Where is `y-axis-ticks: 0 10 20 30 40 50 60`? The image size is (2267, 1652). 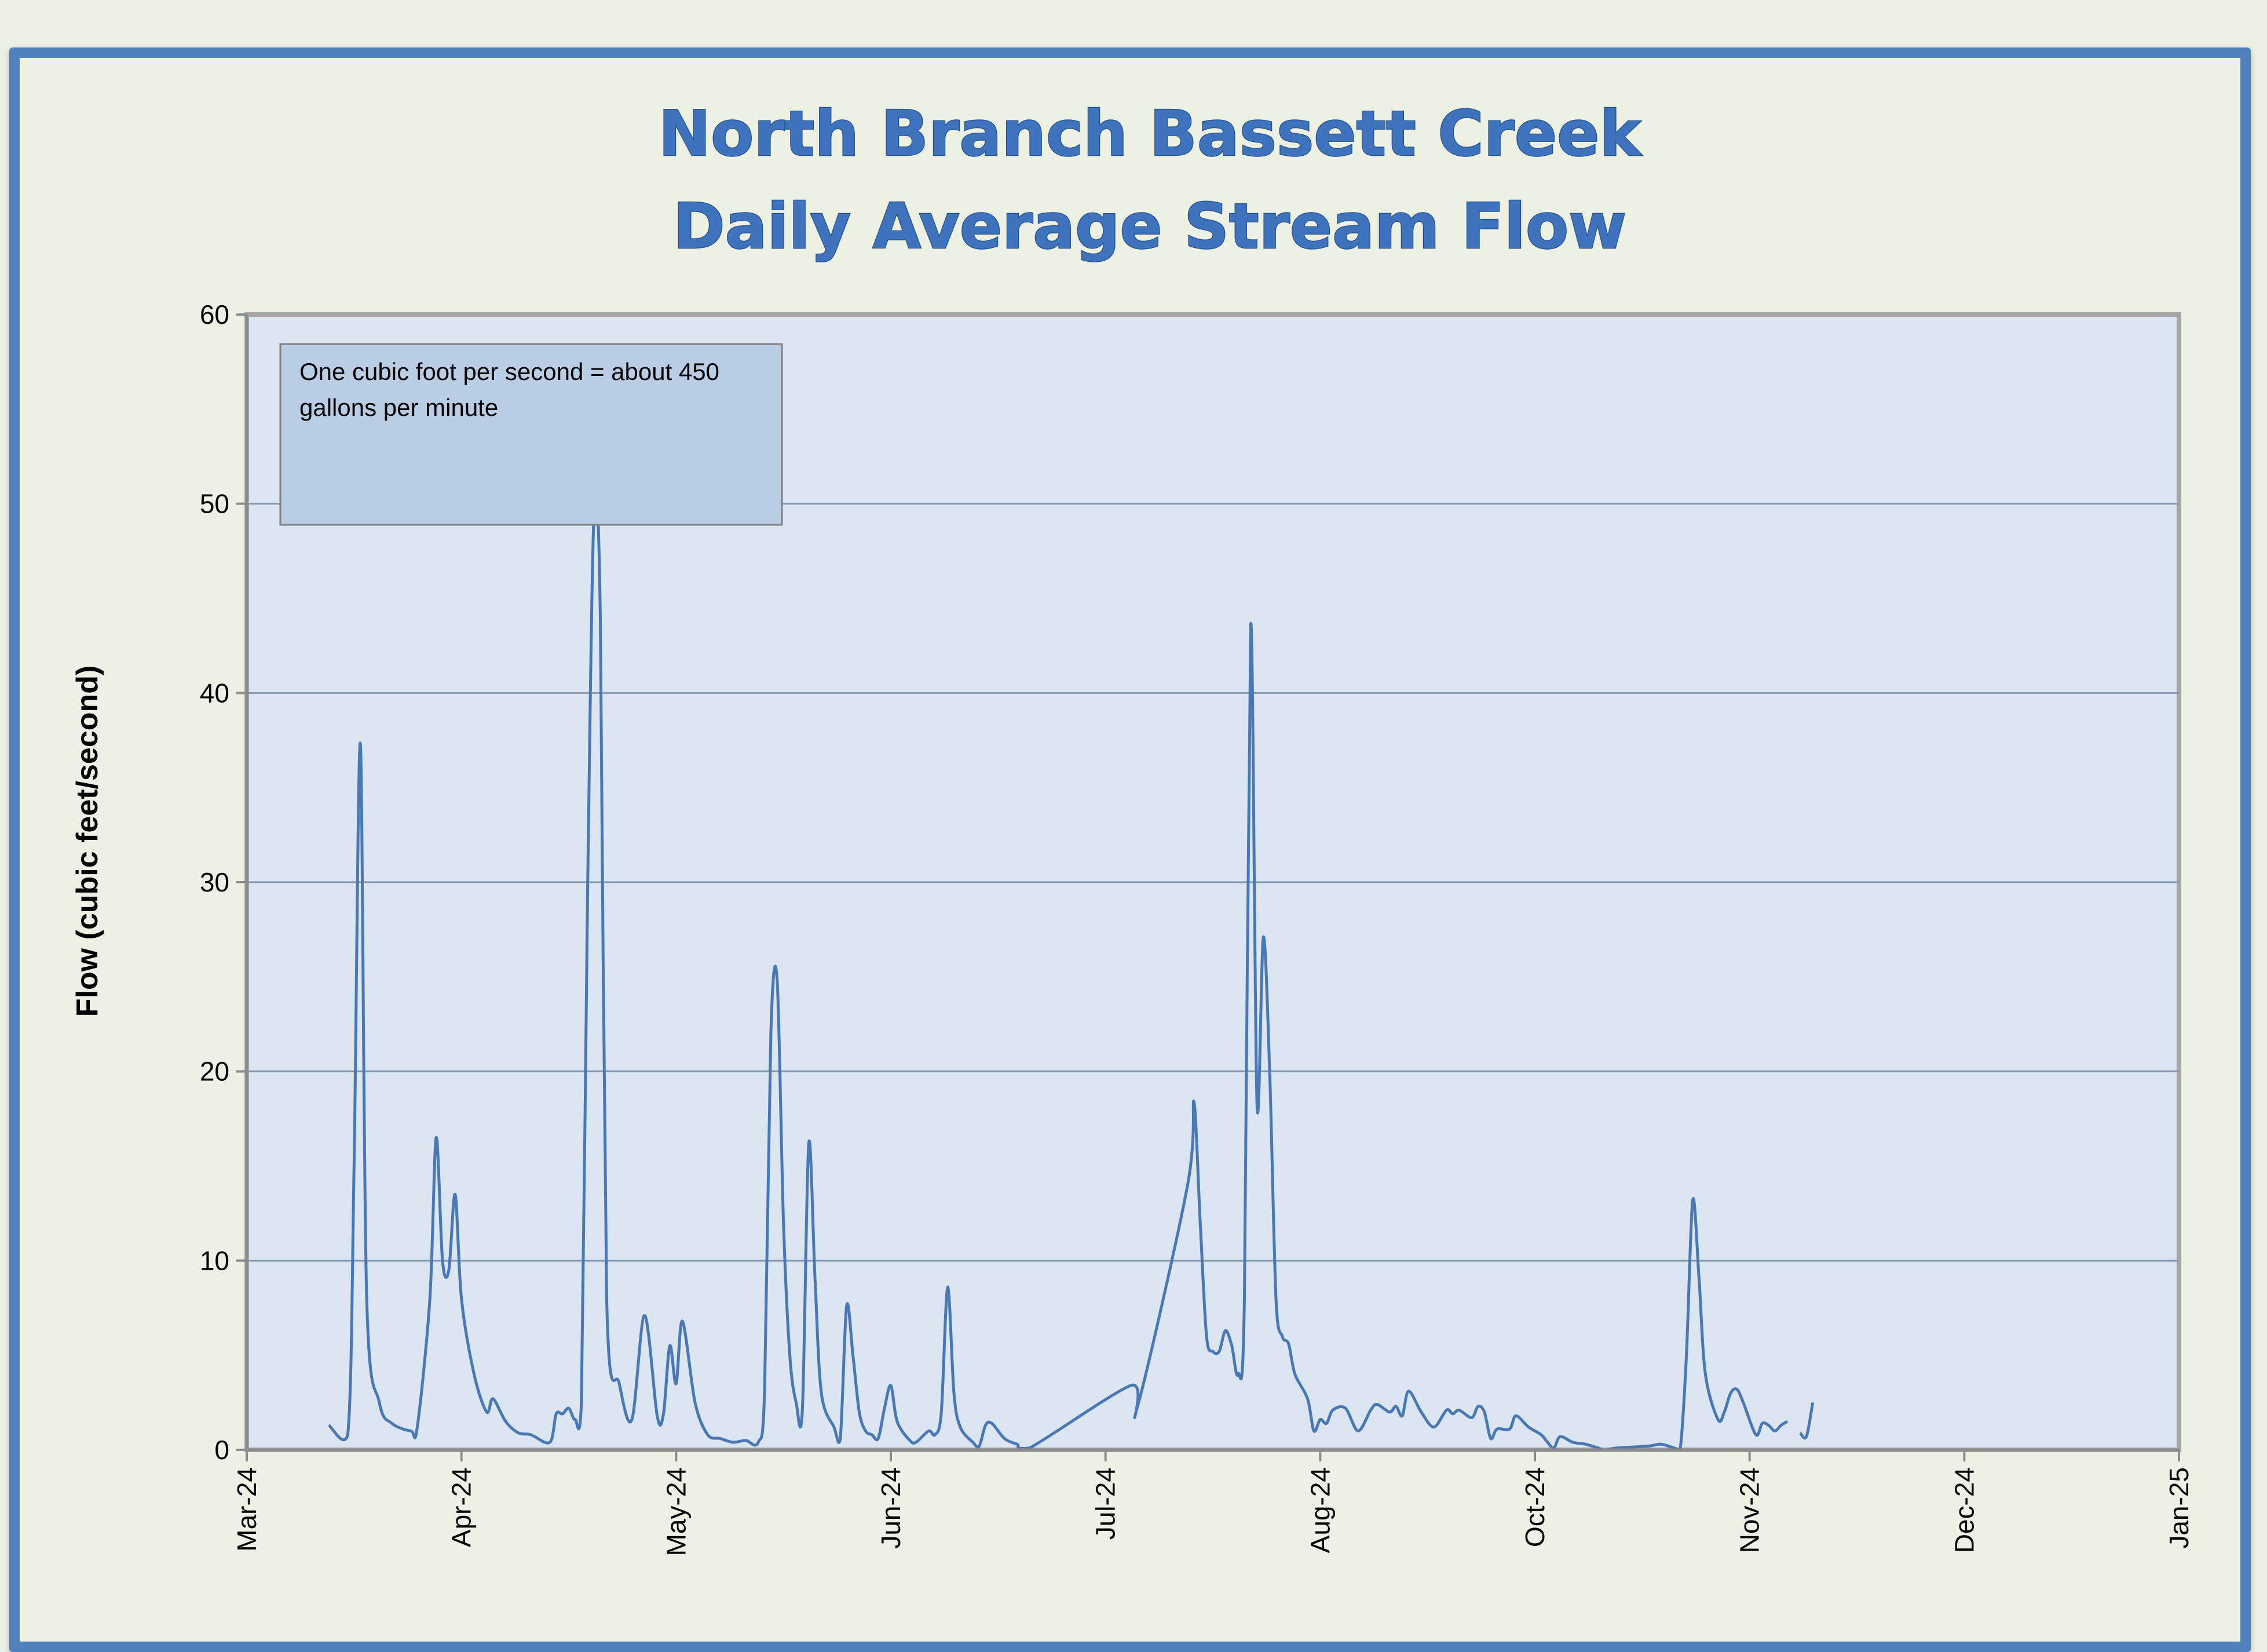
y-axis-ticks: 0 10 20 30 40 50 60 is located at coordinates (224, 882).